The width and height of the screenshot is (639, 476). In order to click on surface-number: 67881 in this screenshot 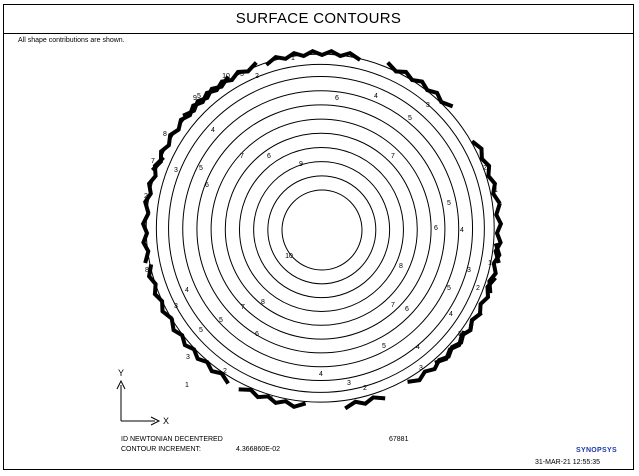, I will do `click(399, 439)`.